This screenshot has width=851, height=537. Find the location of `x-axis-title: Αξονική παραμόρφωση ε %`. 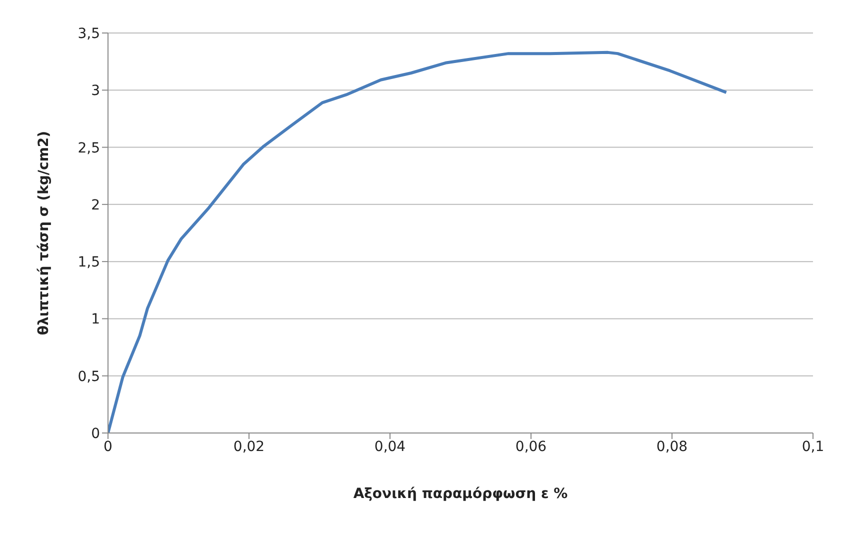

x-axis-title: Αξονική παραμόρφωση ε % is located at coordinates (460, 494).